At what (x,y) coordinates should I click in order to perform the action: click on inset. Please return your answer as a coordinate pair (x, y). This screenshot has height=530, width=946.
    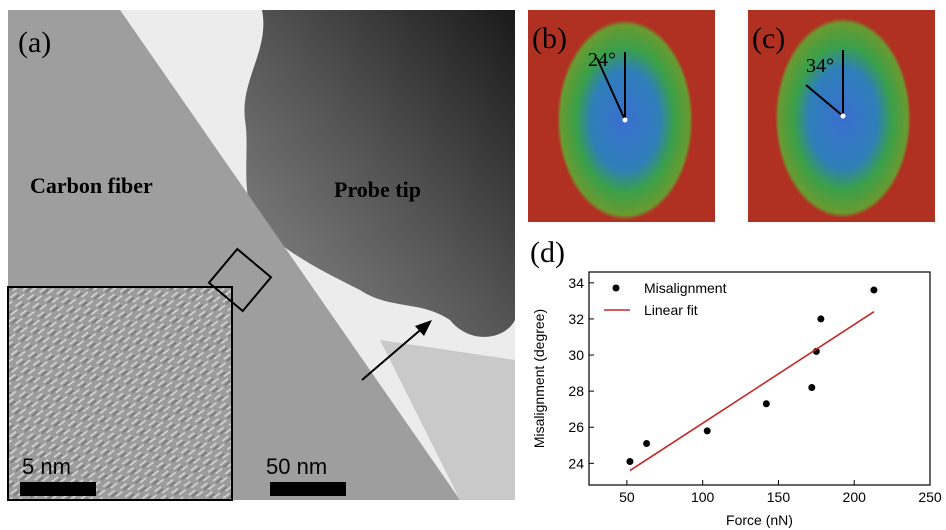
    Looking at the image, I should click on (120, 393).